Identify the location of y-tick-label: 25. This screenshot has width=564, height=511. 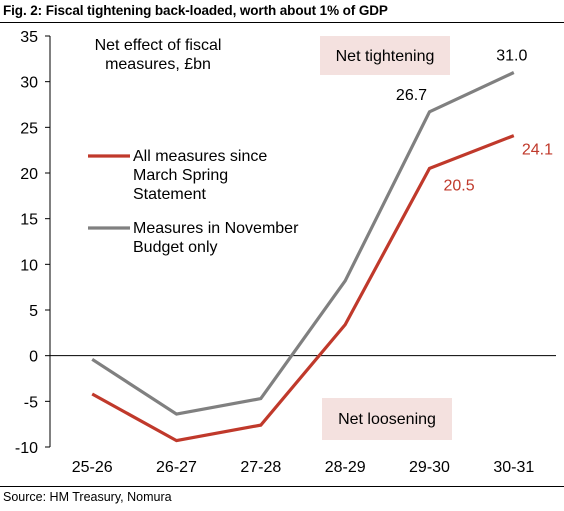
(29, 128).